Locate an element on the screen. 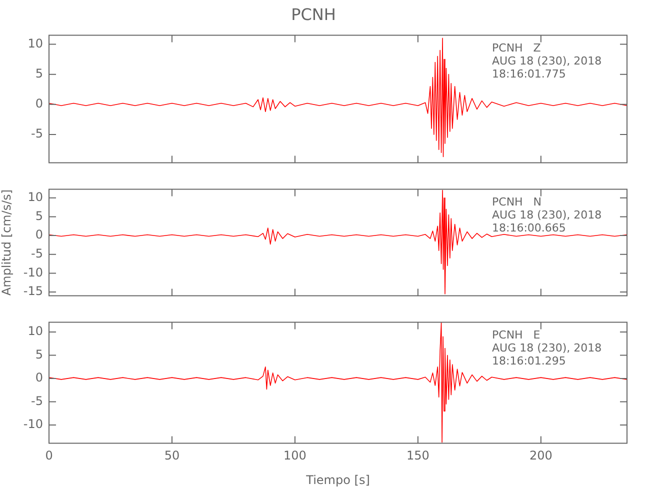  annotation: PCNH N is located at coordinates (517, 202).